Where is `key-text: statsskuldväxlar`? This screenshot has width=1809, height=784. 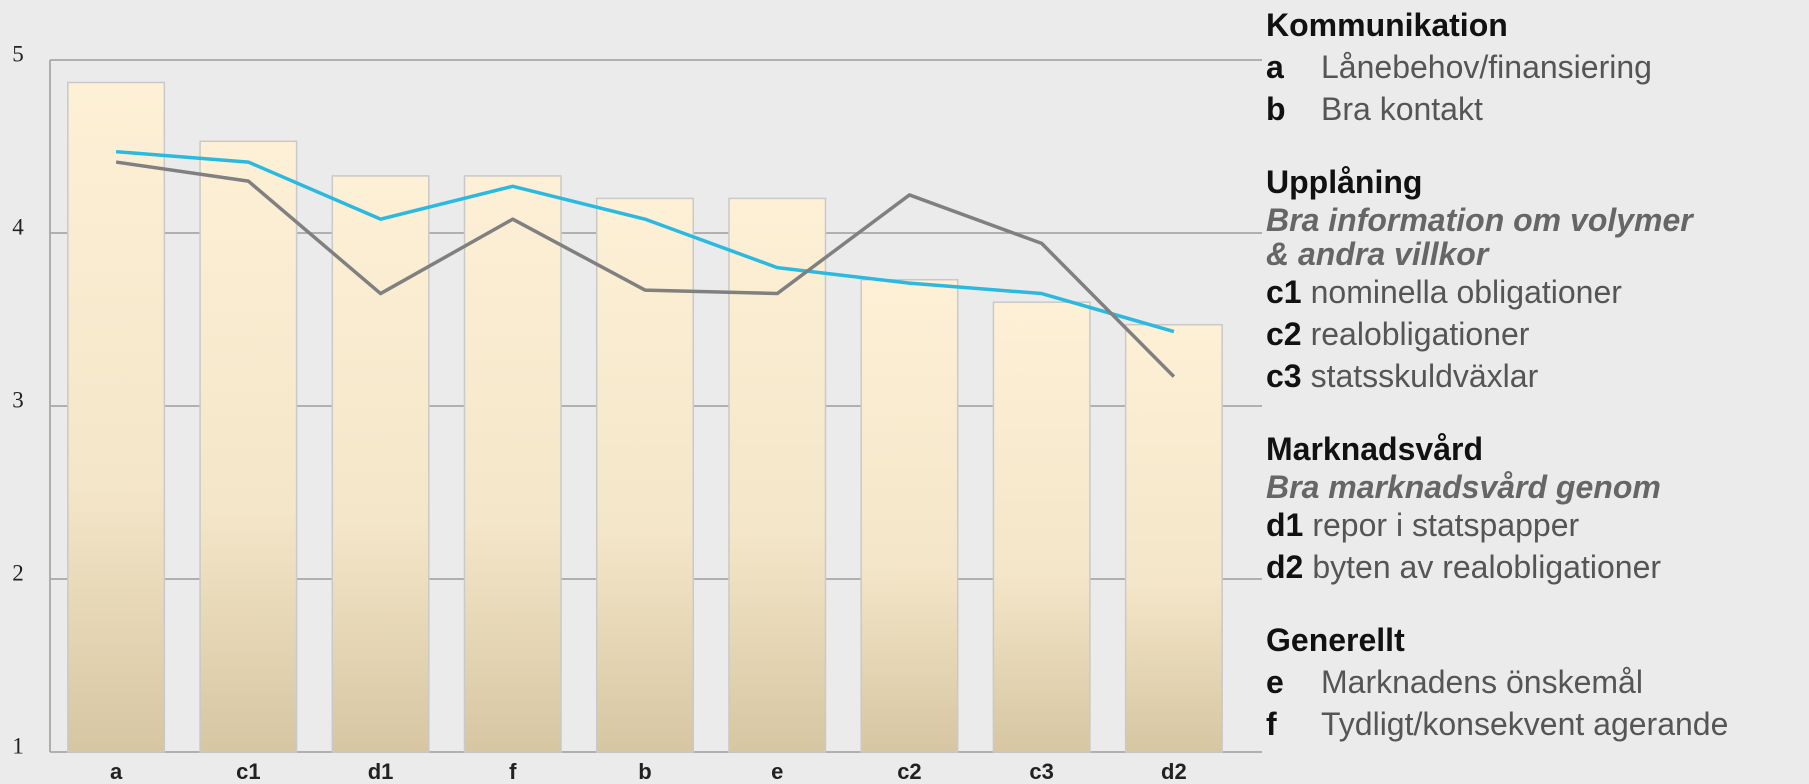
key-text: statsskuldväxlar is located at coordinates (1424, 376).